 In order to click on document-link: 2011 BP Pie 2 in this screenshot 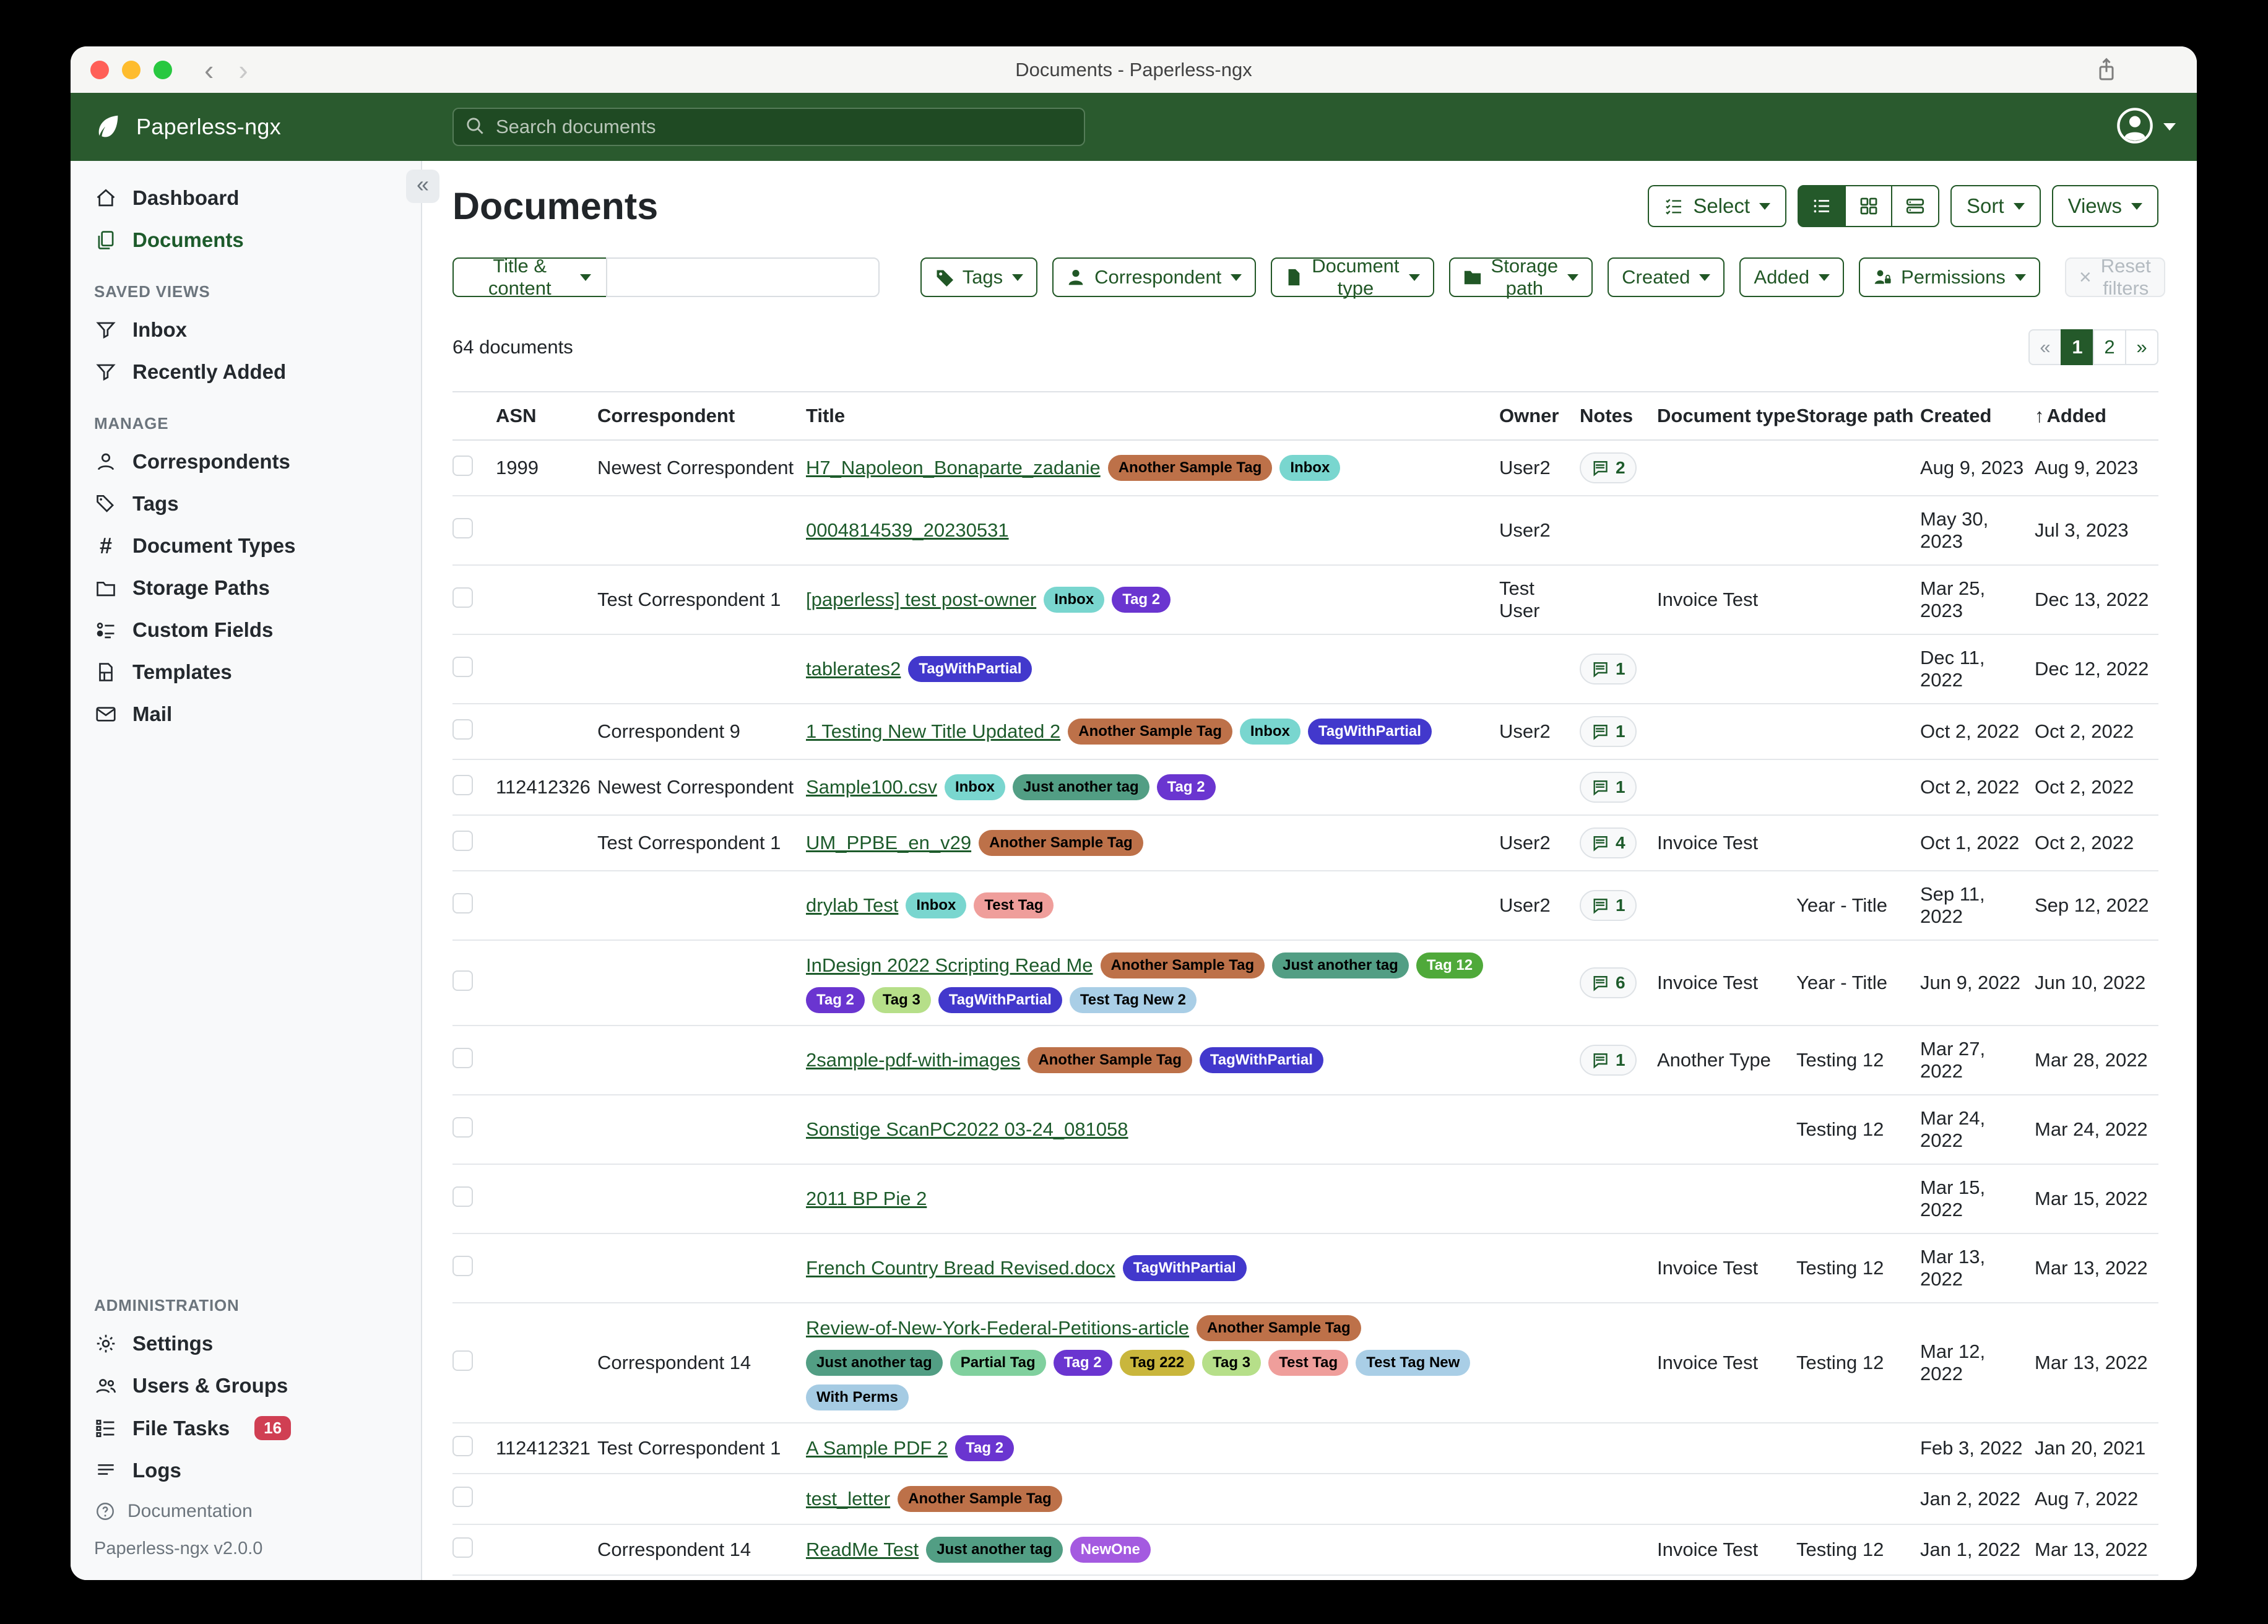, I will do `click(866, 1198)`.